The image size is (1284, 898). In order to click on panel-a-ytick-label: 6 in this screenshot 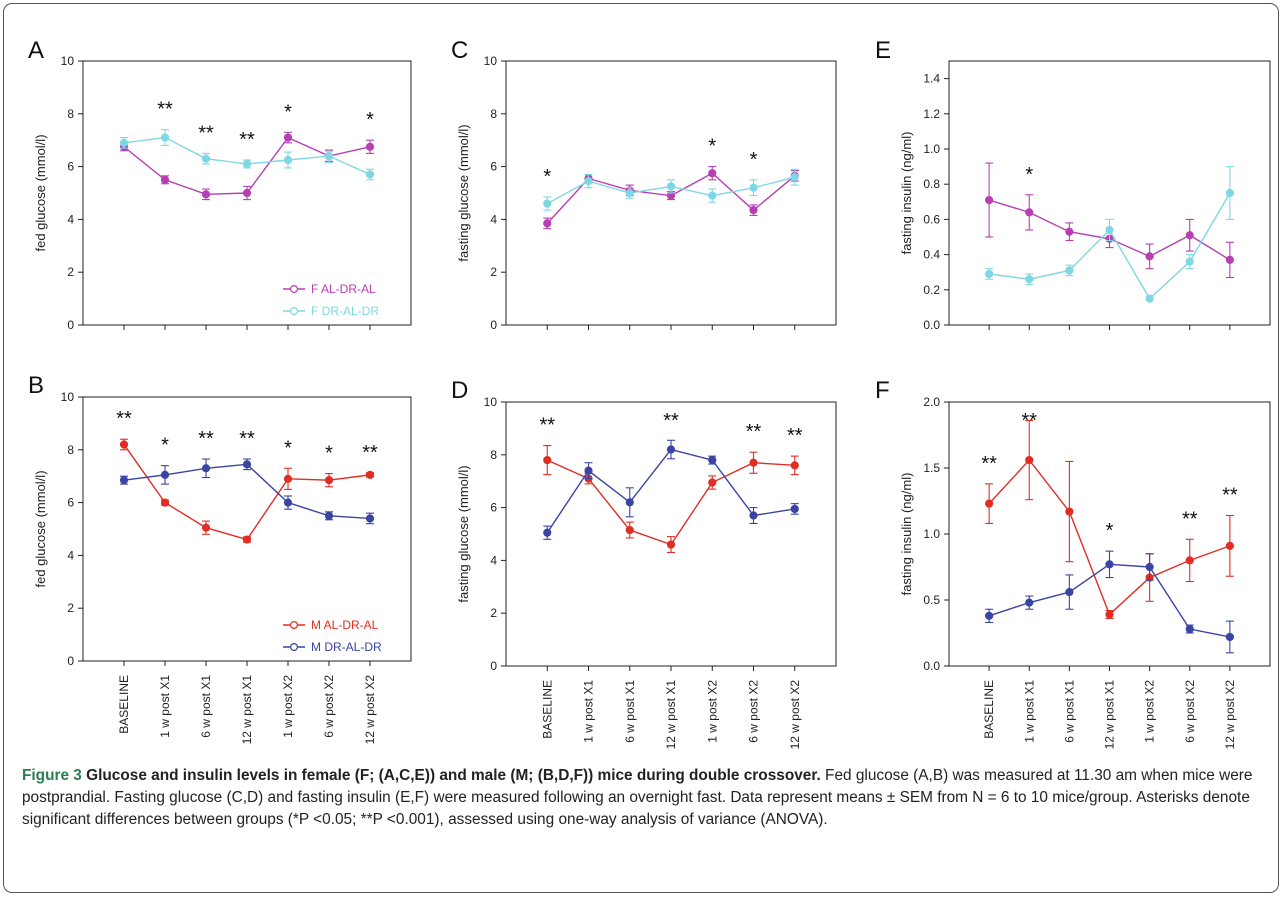, I will do `click(70, 167)`.